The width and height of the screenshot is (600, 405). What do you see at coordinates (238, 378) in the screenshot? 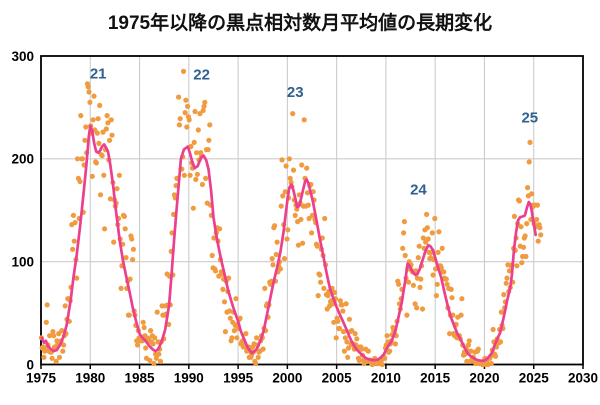
I see `x-tick-label: 1995` at bounding box center [238, 378].